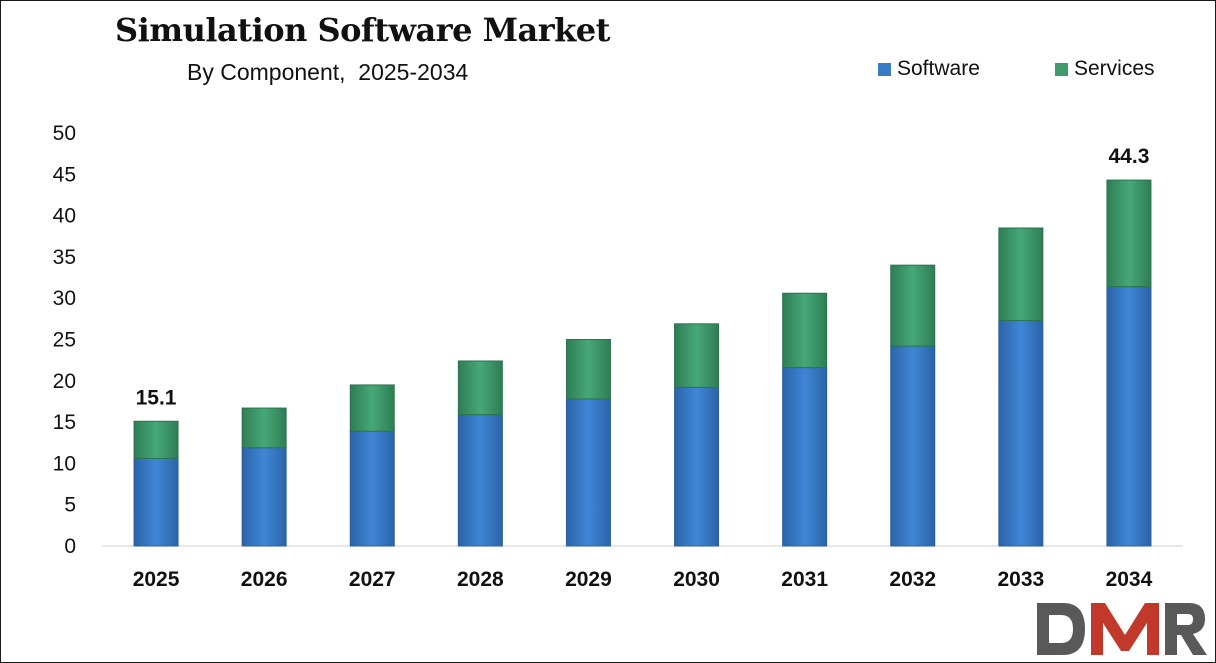 This screenshot has width=1216, height=663. What do you see at coordinates (1122, 629) in the screenshot?
I see `dmr-logo` at bounding box center [1122, 629].